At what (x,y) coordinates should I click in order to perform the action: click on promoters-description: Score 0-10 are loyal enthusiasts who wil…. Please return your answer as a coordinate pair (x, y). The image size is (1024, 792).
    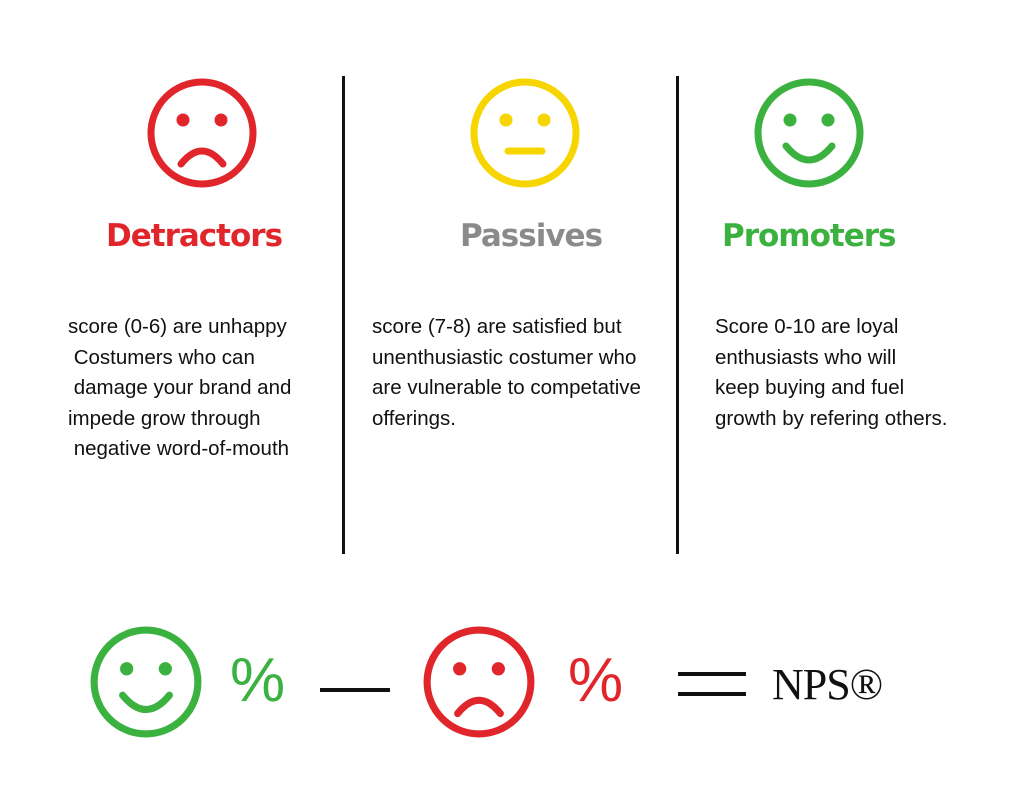
    Looking at the image, I should click on (831, 372).